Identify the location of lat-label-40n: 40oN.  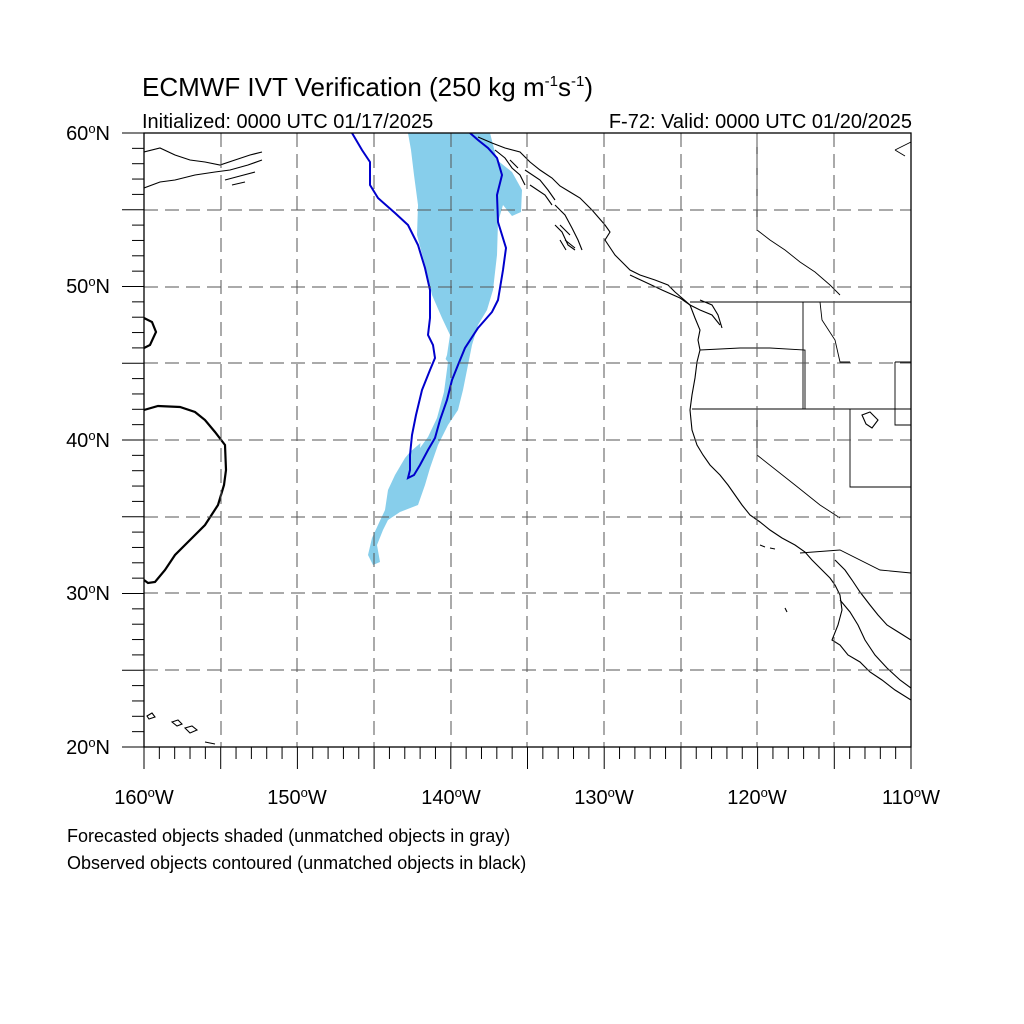
(88, 440).